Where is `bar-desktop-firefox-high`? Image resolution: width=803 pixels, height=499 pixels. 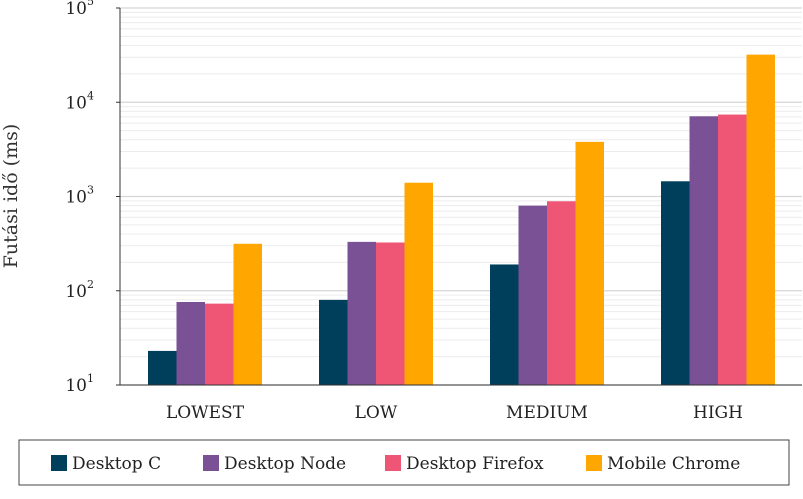
bar-desktop-firefox-high is located at coordinates (732, 249).